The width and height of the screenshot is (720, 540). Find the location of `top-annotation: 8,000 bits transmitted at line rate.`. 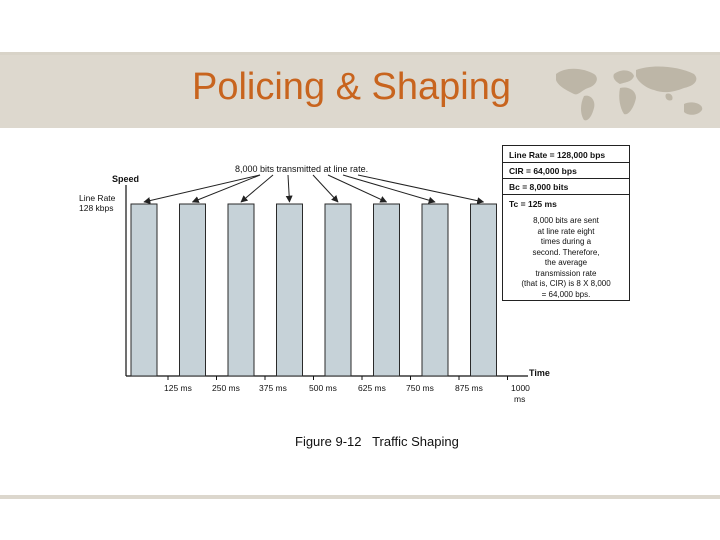

top-annotation: 8,000 bits transmitted at line rate. is located at coordinates (301, 169).